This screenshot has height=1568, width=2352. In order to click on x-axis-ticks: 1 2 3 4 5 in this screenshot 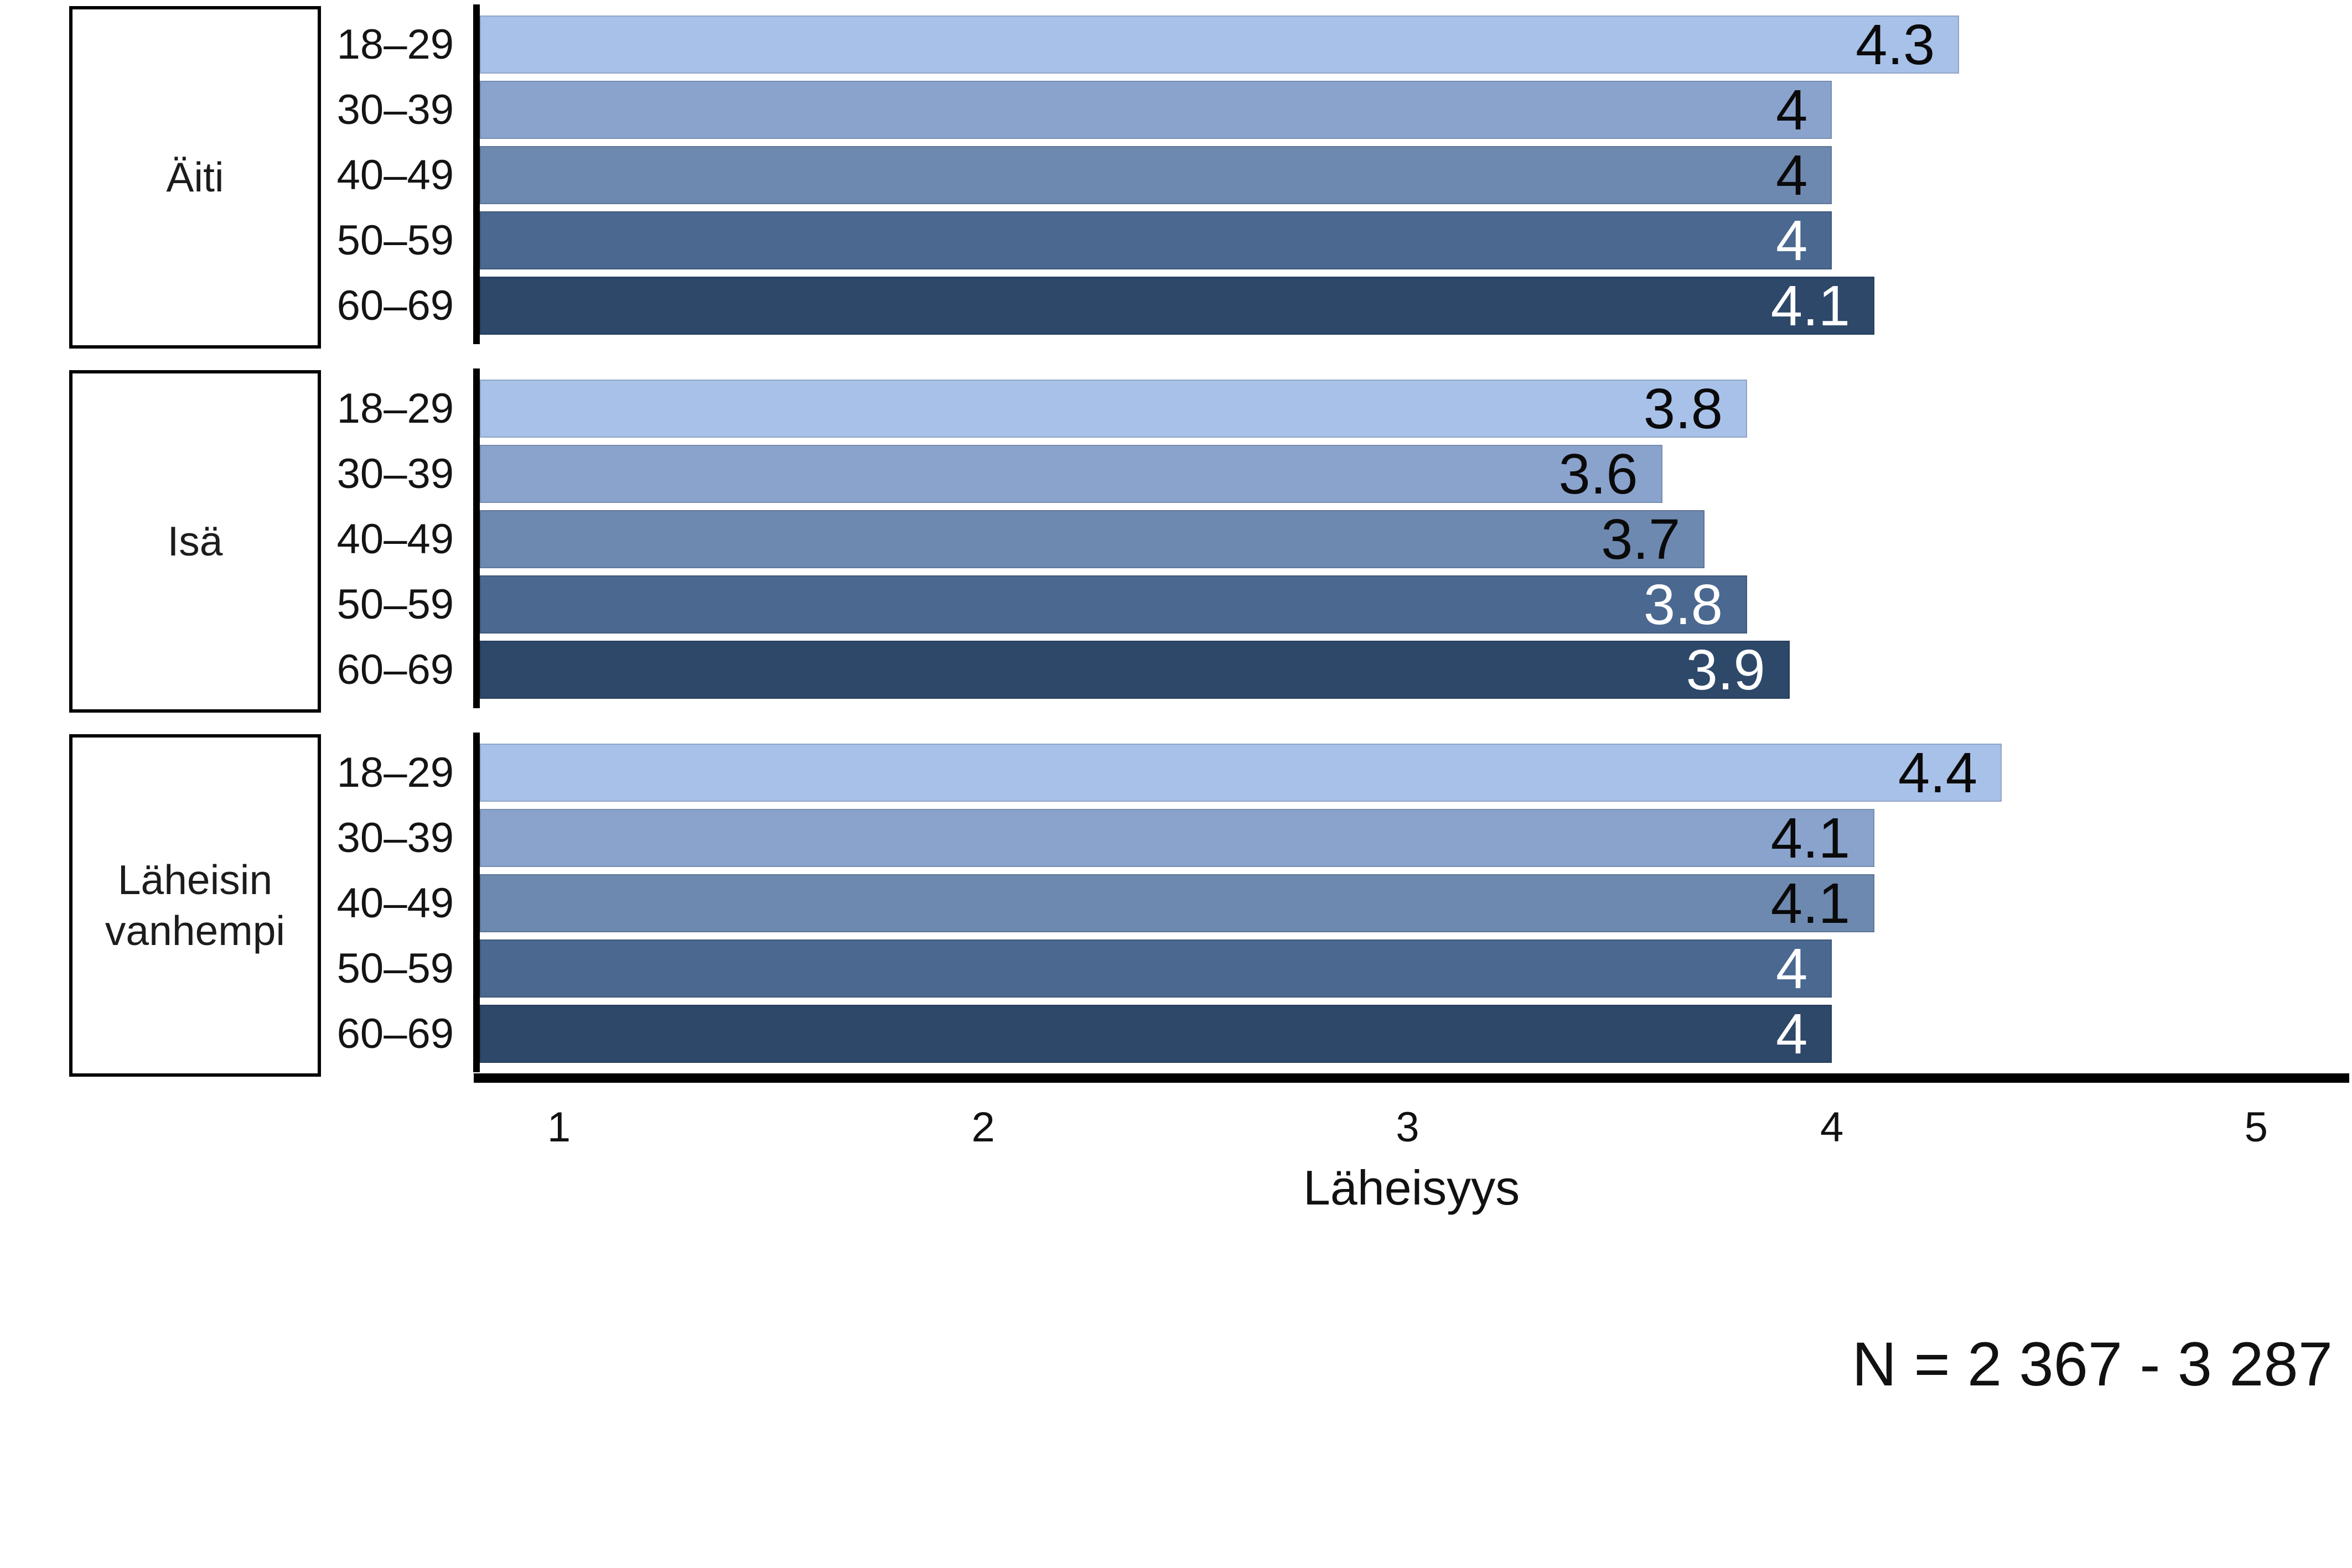, I will do `click(1411, 1127)`.